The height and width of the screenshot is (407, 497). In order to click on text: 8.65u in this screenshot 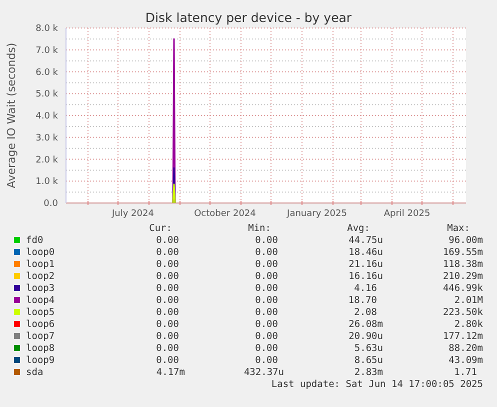, I will do `click(368, 360)`.